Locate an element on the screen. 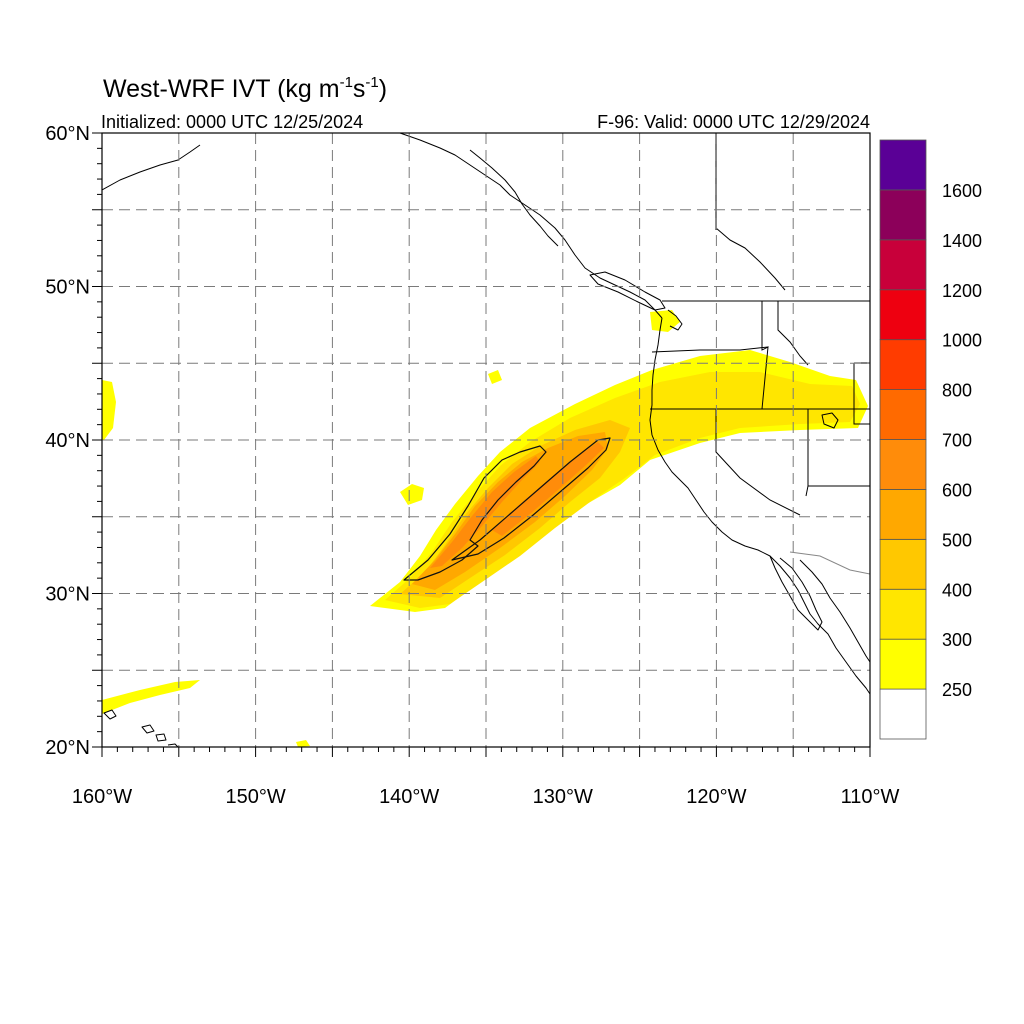 The image size is (1024, 1024). us-west-coast is located at coordinates (759, 506).